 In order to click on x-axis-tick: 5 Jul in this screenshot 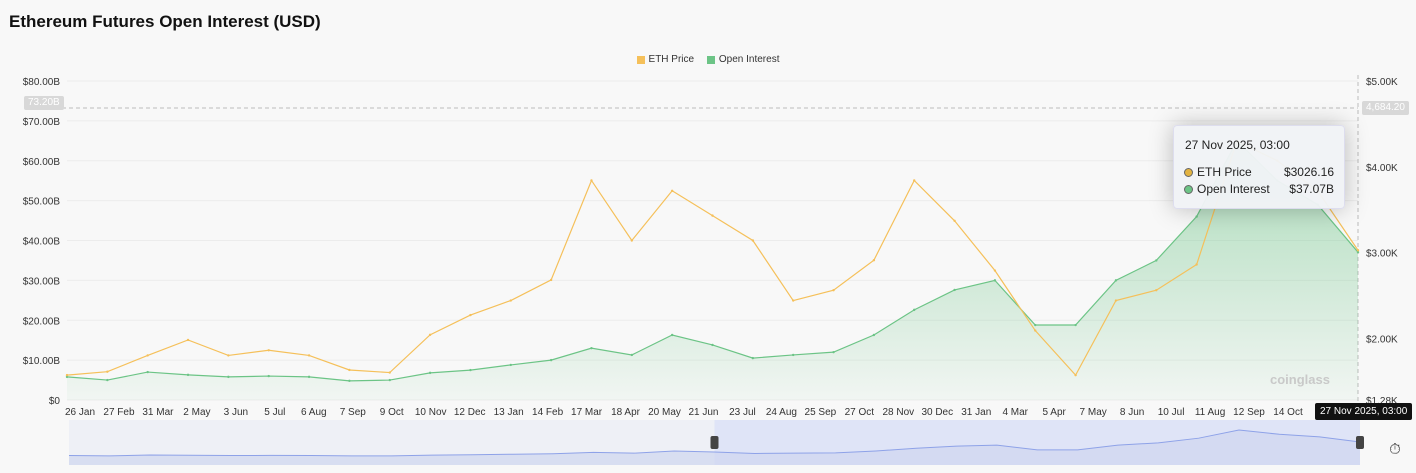, I will do `click(274, 412)`.